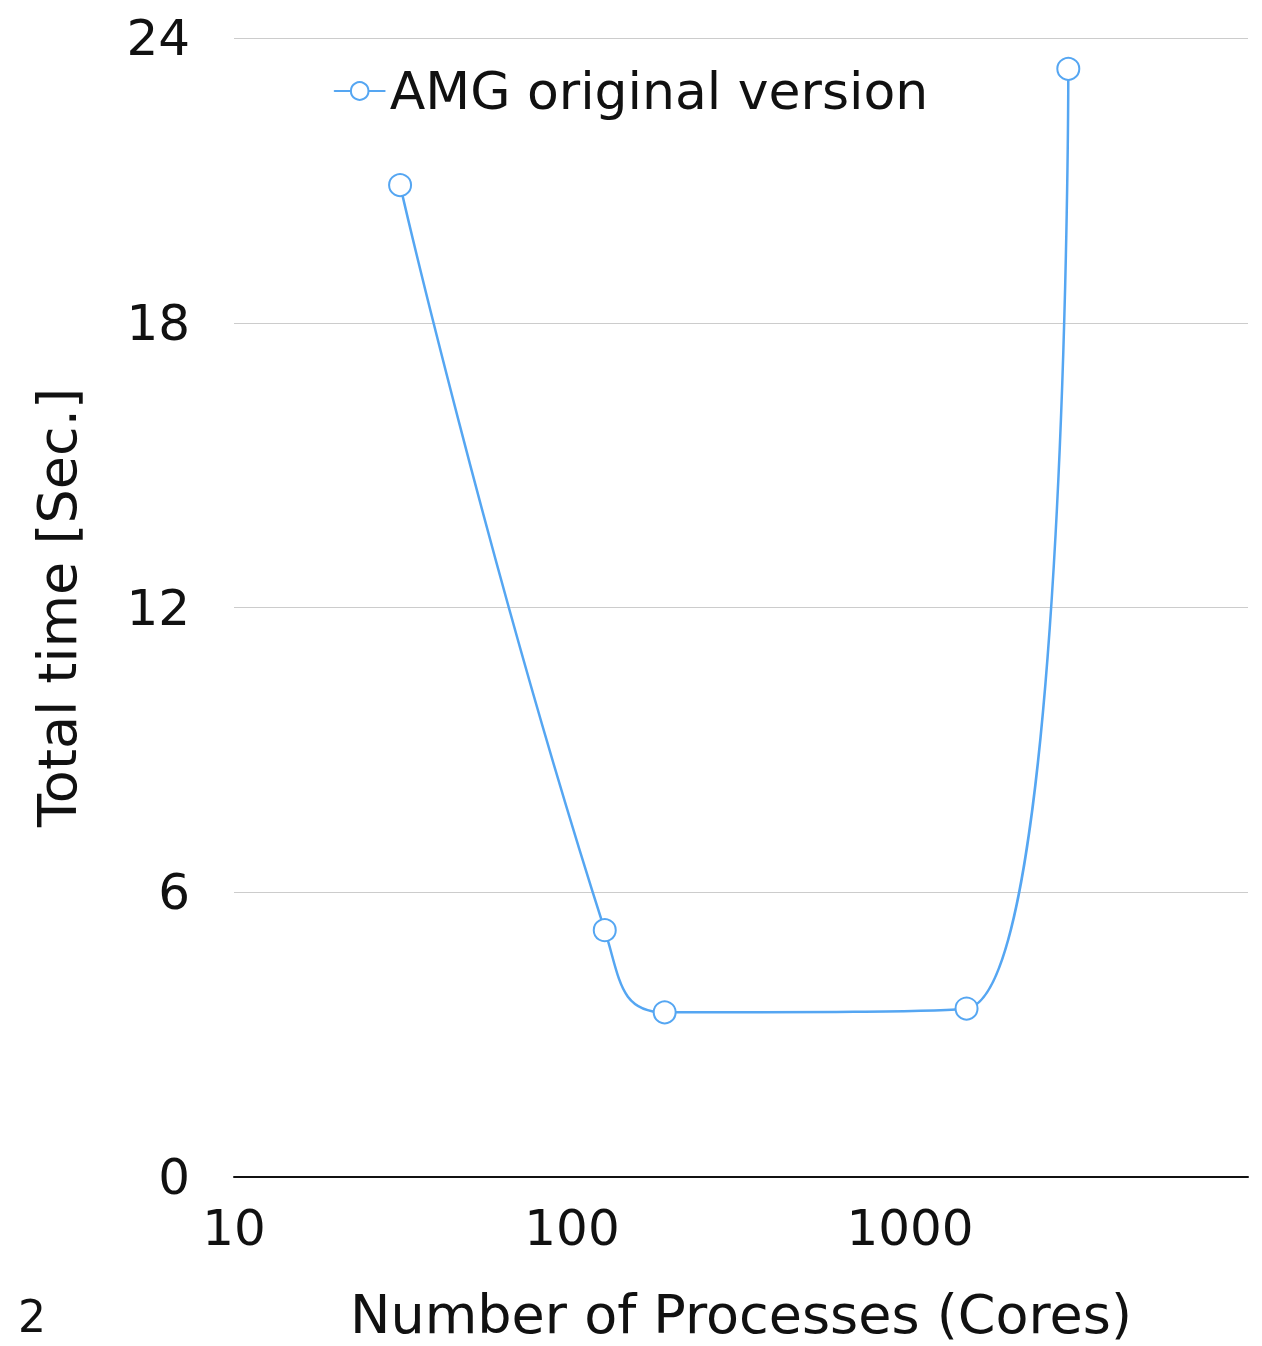  What do you see at coordinates (174, 1177) in the screenshot?
I see `y-tick-label: 0` at bounding box center [174, 1177].